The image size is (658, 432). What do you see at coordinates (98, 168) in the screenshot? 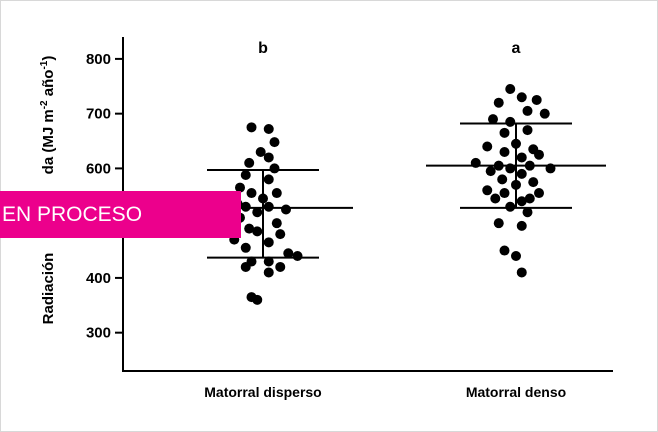
I see `y-tick-label: 600` at bounding box center [98, 168].